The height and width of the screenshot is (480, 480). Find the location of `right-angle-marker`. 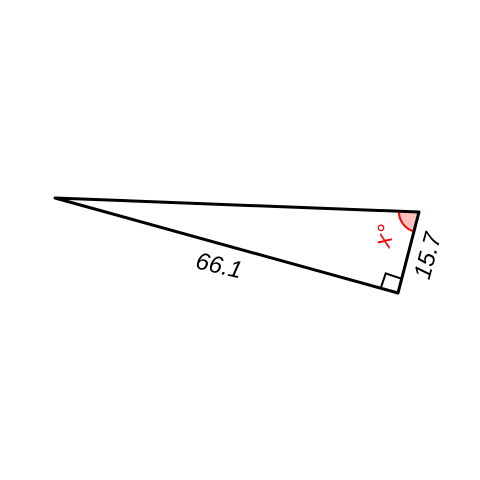

right-angle-marker is located at coordinates (390, 280).